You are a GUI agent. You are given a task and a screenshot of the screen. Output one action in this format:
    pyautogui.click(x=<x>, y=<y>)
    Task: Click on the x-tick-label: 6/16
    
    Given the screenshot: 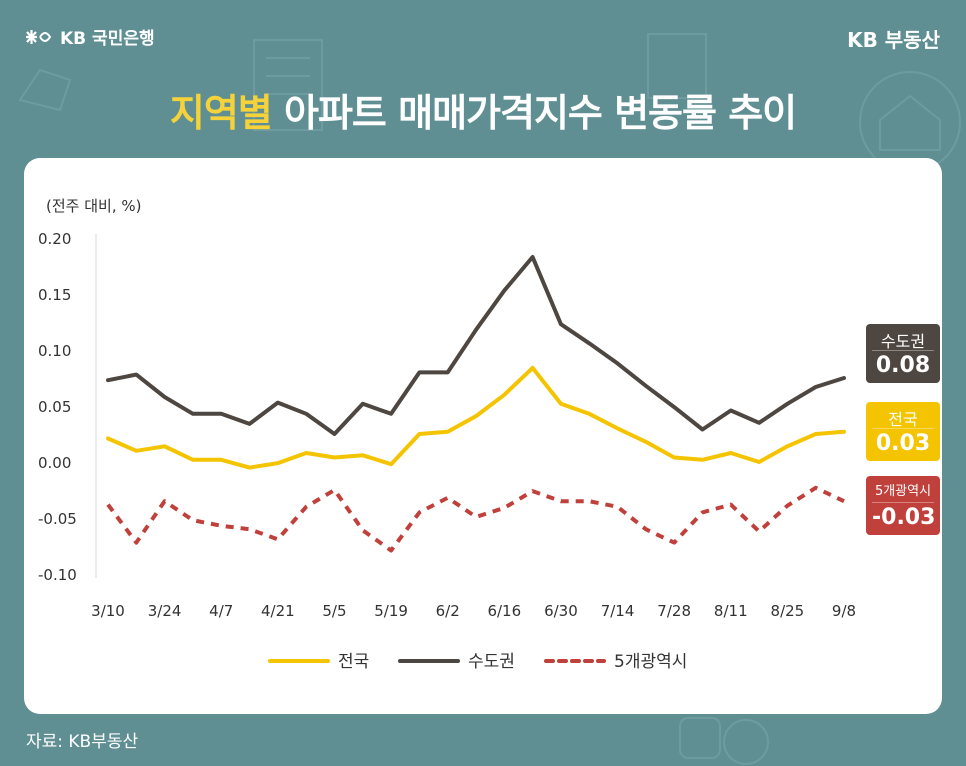 What is the action you would take?
    pyautogui.click(x=504, y=611)
    